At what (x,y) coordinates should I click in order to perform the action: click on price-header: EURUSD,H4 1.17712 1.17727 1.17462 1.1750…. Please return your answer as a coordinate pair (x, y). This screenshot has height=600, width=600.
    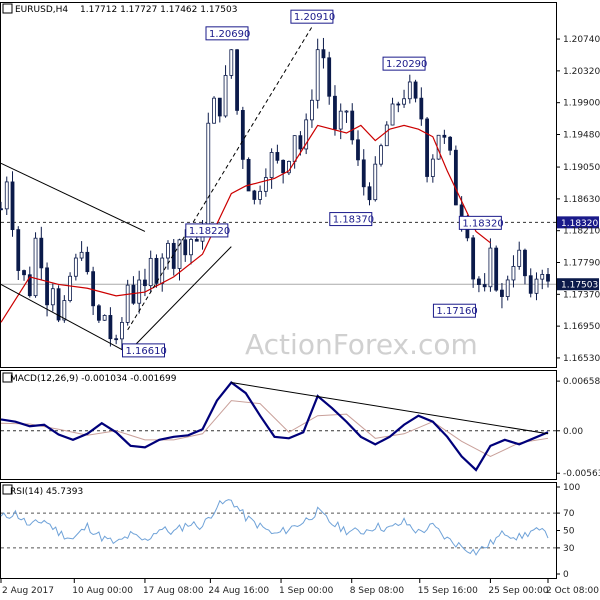
    Looking at the image, I should click on (119, 9).